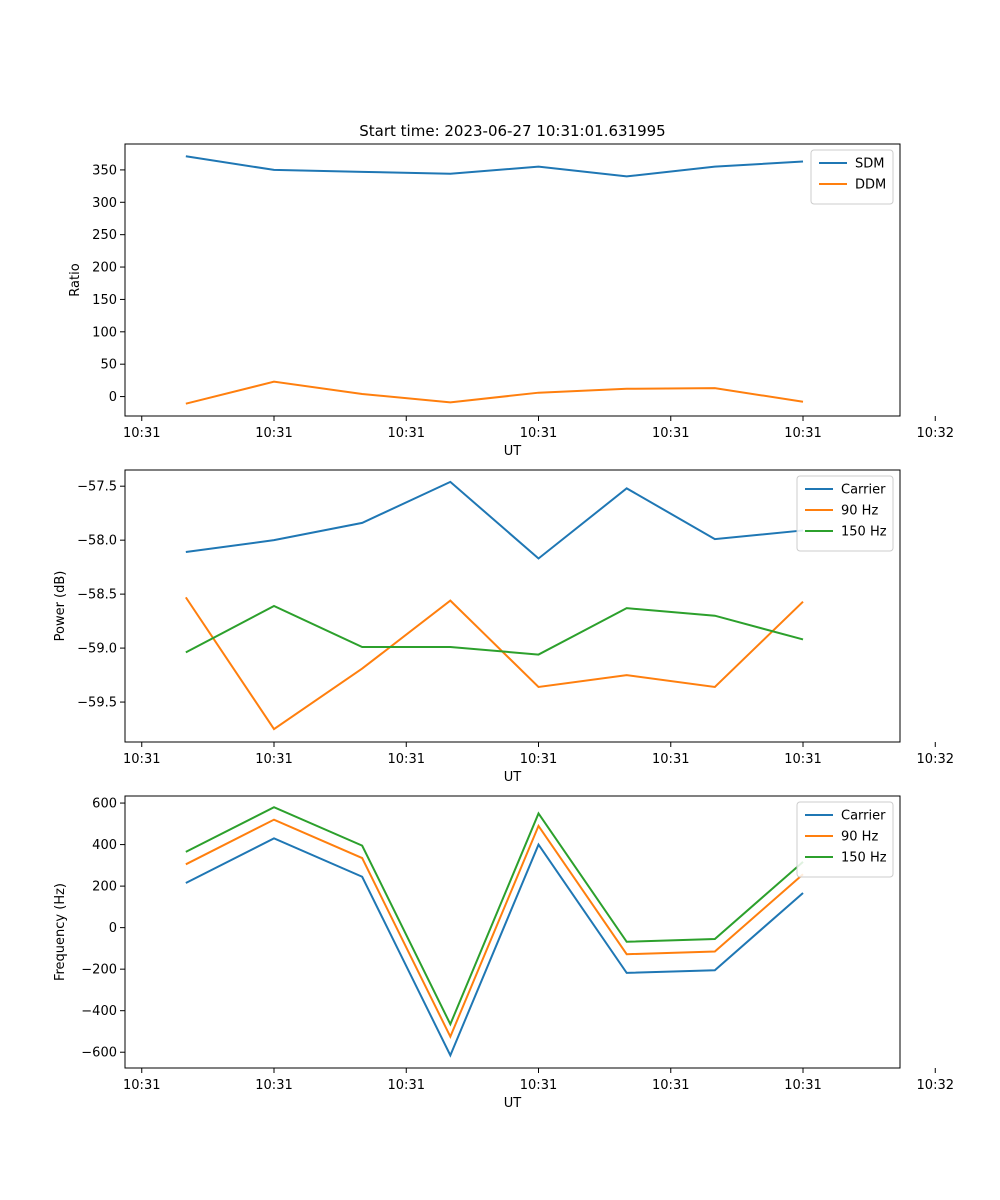 This screenshot has width=1000, height=1200. I want to click on y-tick-label: 250, so click(104, 235).